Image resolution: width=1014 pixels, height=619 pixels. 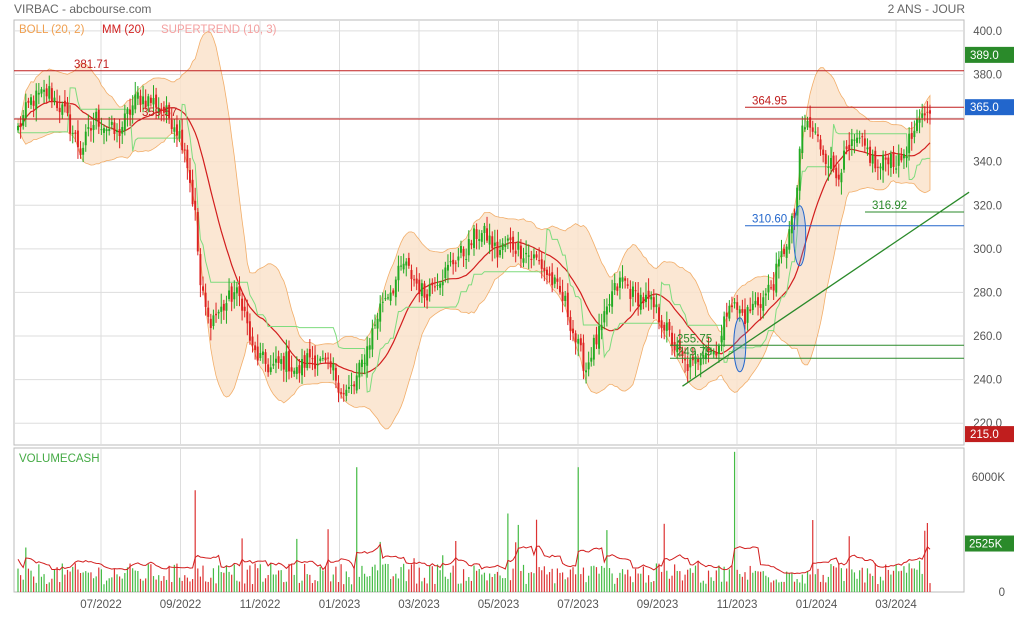 What do you see at coordinates (989, 543) in the screenshot?
I see `volume-badge` at bounding box center [989, 543].